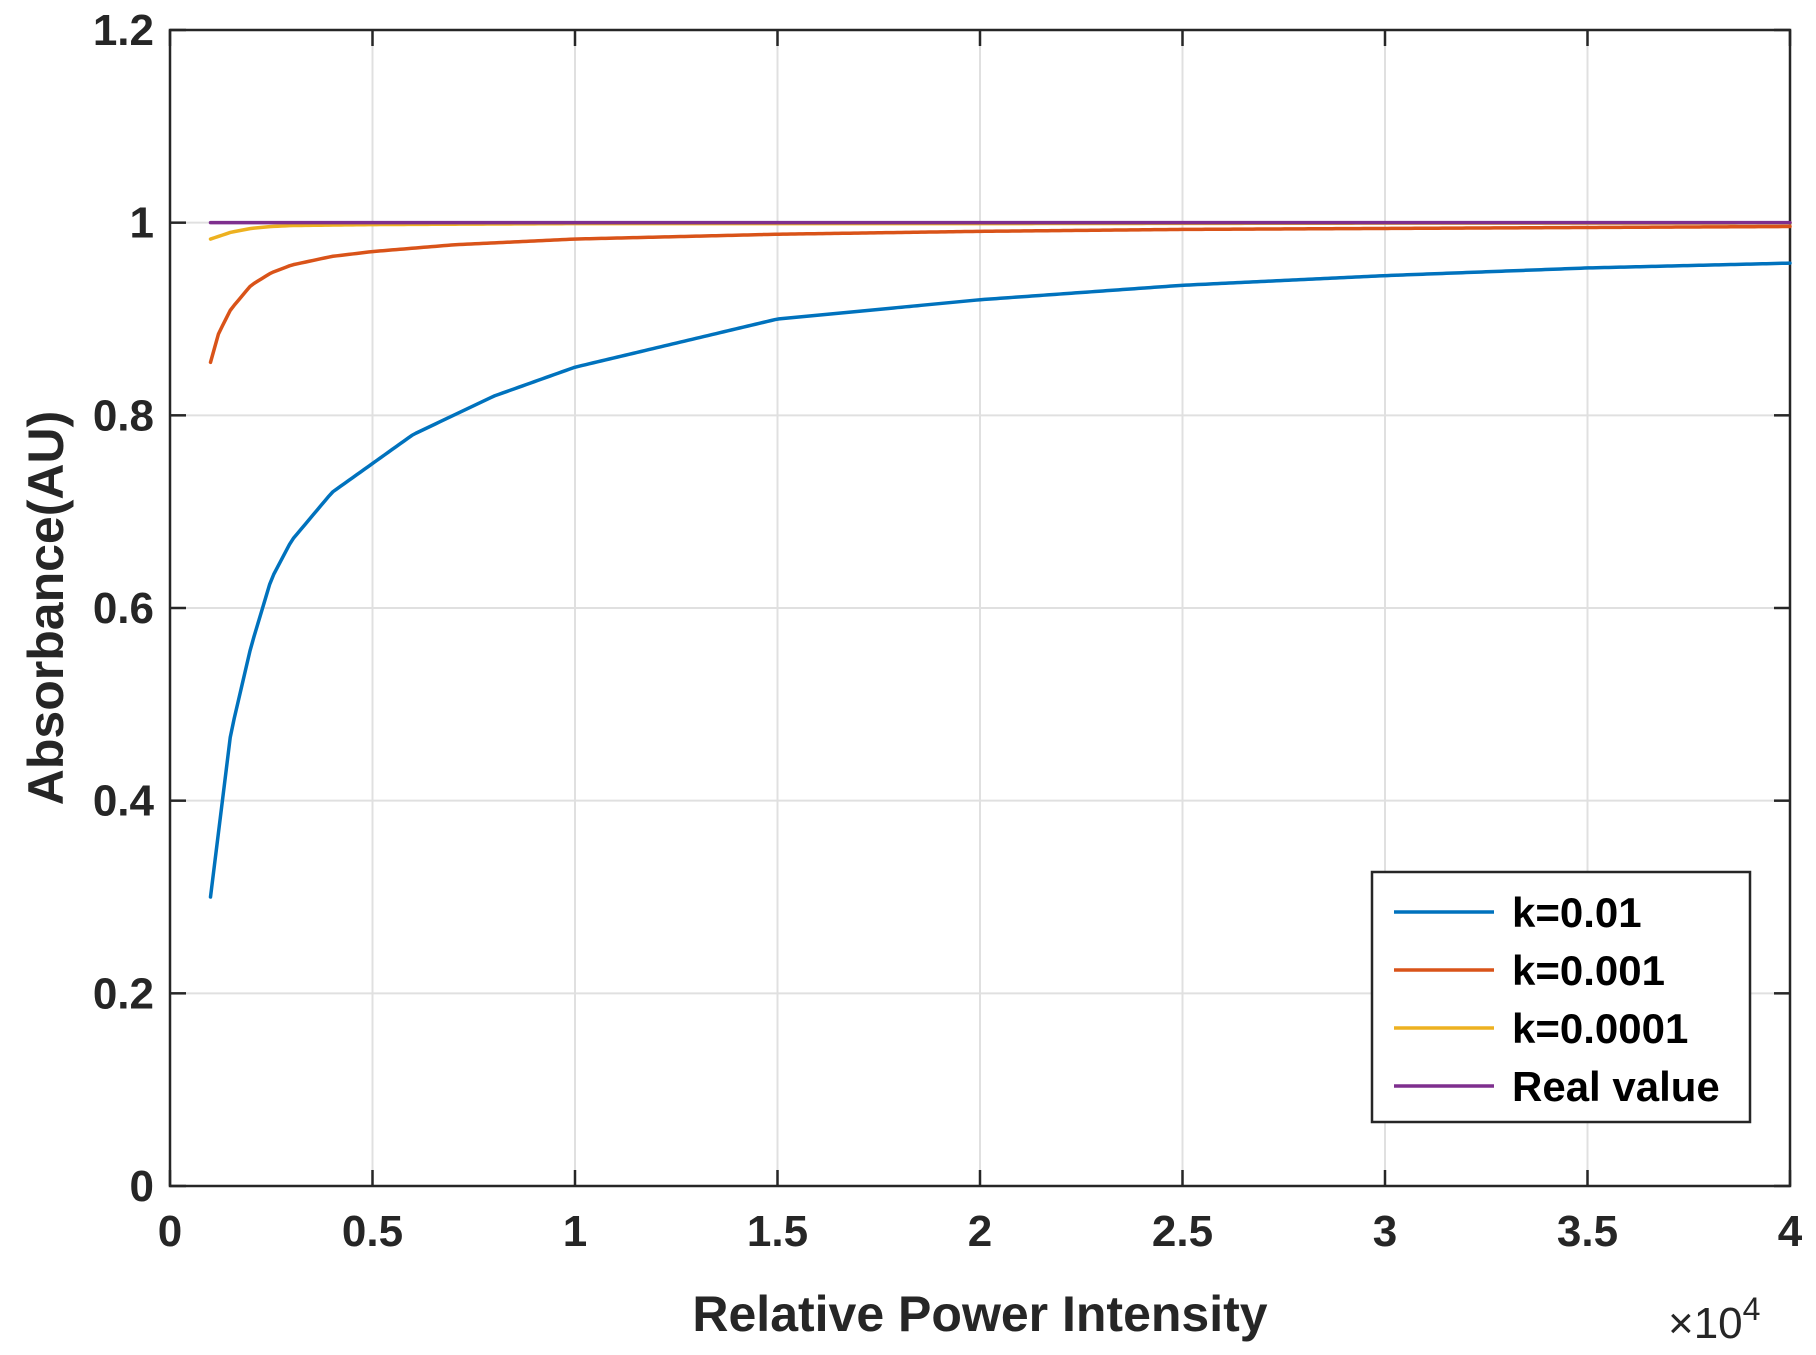 Image resolution: width=1816 pixels, height=1355 pixels. What do you see at coordinates (777, 1231) in the screenshot?
I see `x-tick-label: 1.5` at bounding box center [777, 1231].